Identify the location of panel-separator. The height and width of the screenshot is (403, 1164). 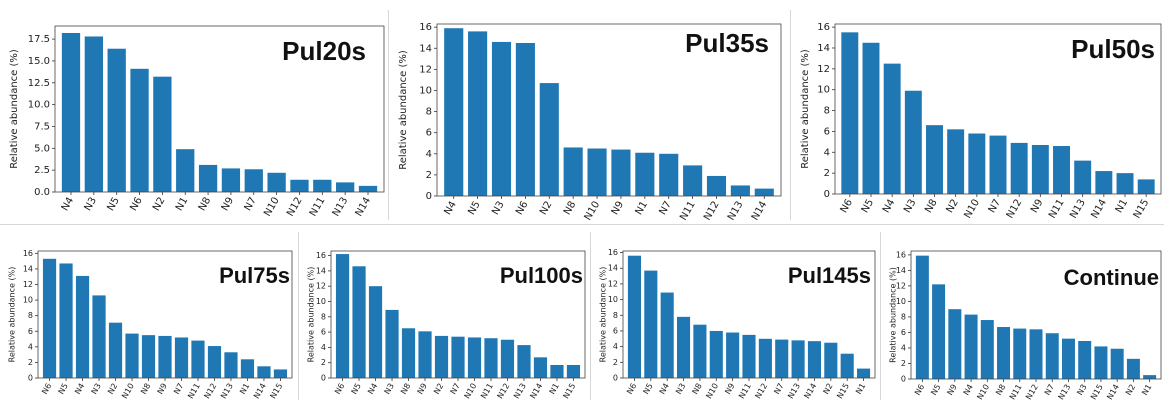
(790, 115).